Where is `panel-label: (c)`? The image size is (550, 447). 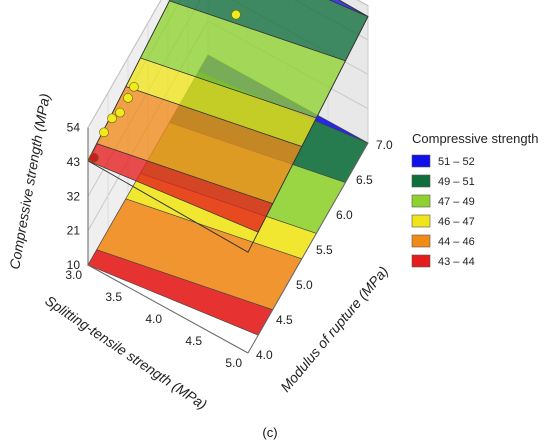
panel-label: (c) is located at coordinates (269, 432).